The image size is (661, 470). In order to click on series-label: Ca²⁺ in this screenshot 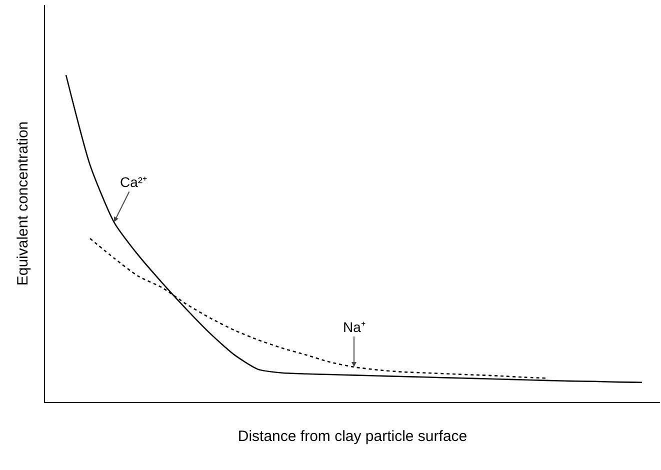, I will do `click(134, 182)`.